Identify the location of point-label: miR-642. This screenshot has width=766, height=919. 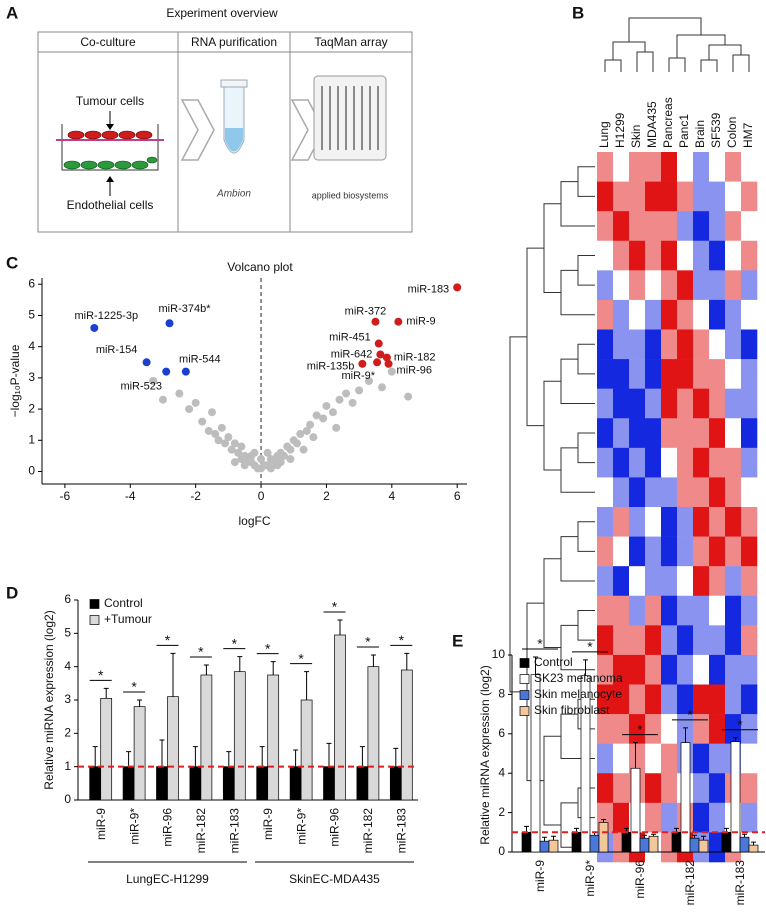
(352, 354).